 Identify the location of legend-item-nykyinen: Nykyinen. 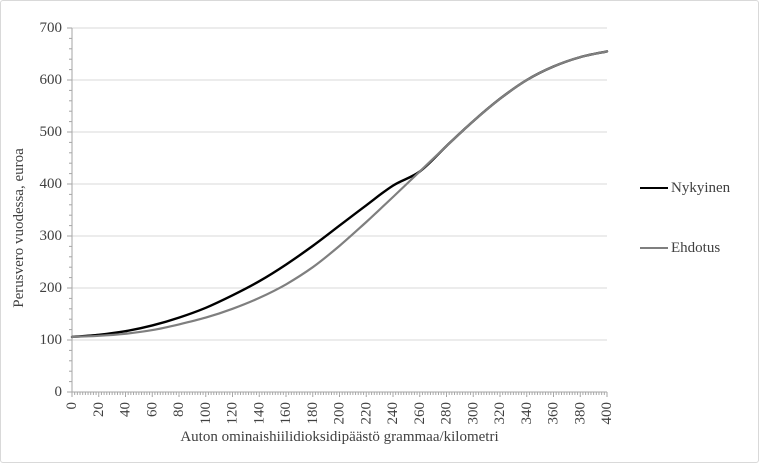
(685, 188).